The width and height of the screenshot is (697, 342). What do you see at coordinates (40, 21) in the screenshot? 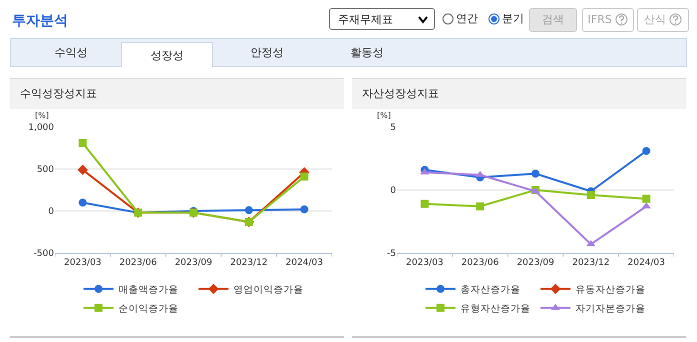
I see `text: 투자분석` at bounding box center [40, 21].